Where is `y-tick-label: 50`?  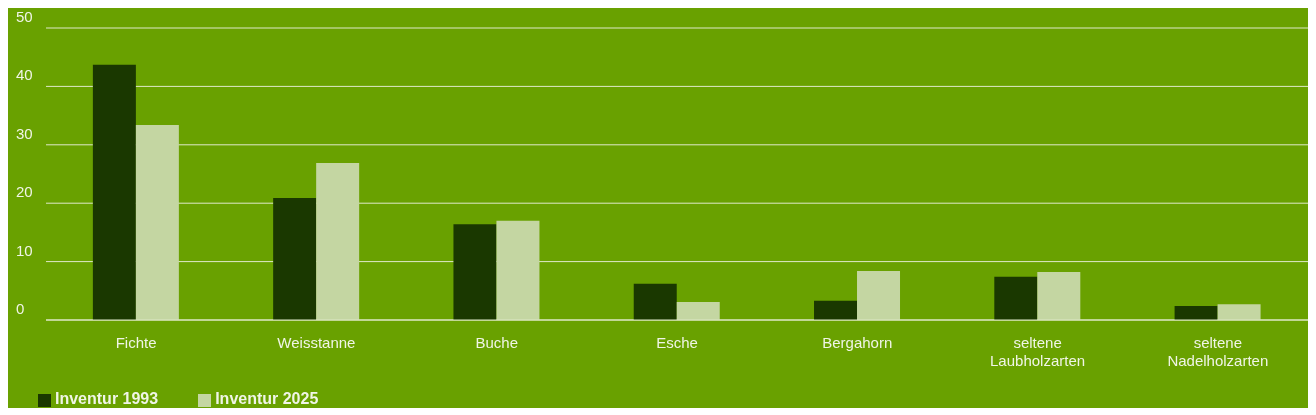 y-tick-label: 50 is located at coordinates (24, 16).